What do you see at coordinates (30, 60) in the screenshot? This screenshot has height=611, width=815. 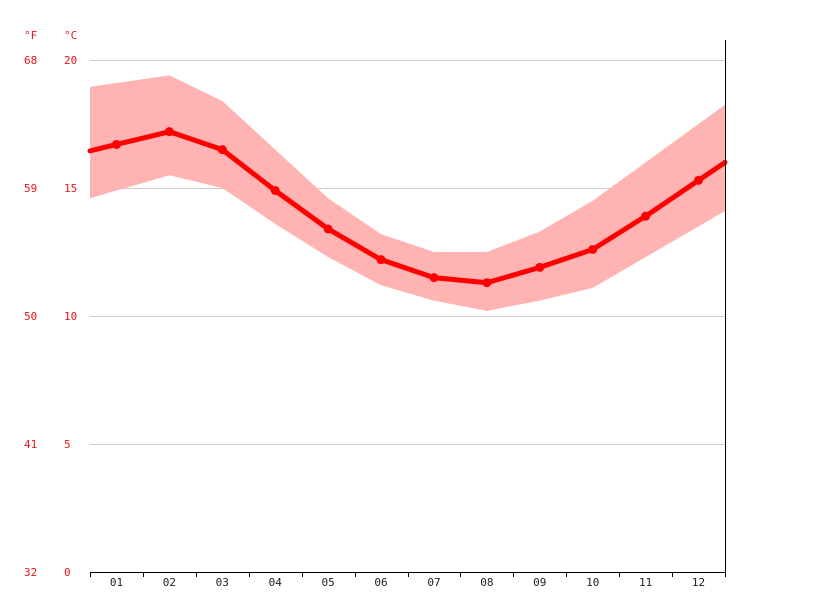 I see `y-tick-label-fahrenheit: 68` at bounding box center [30, 60].